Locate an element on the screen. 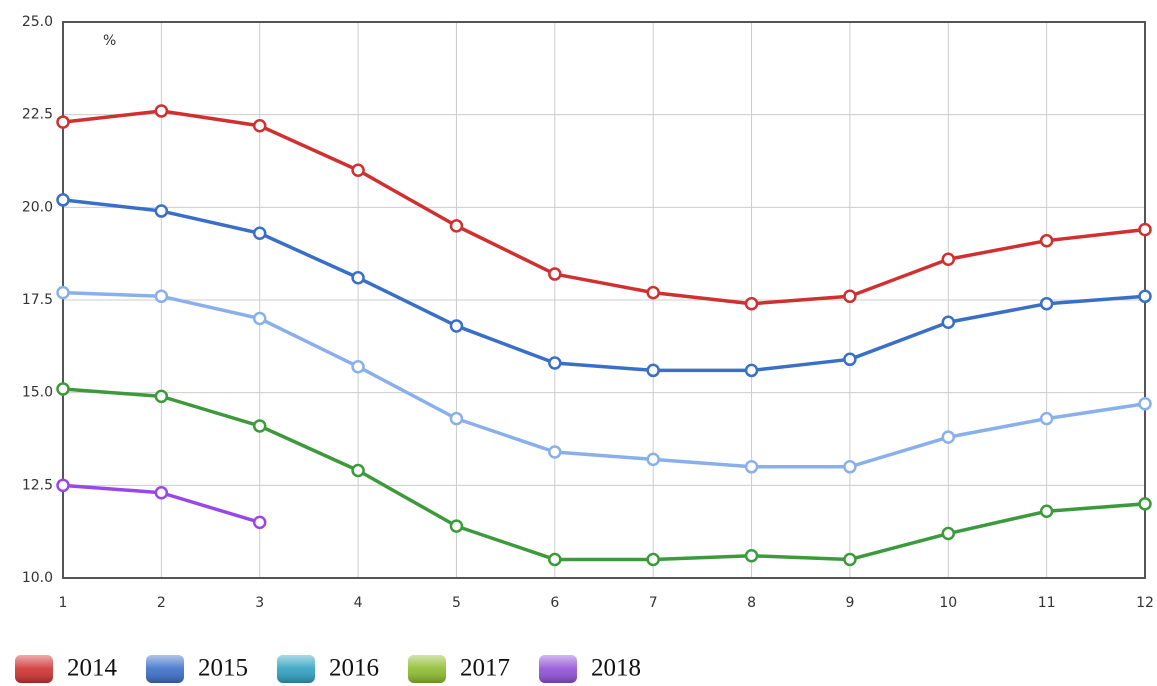 The image size is (1157, 686). x-tick-label: 8 is located at coordinates (751, 603).